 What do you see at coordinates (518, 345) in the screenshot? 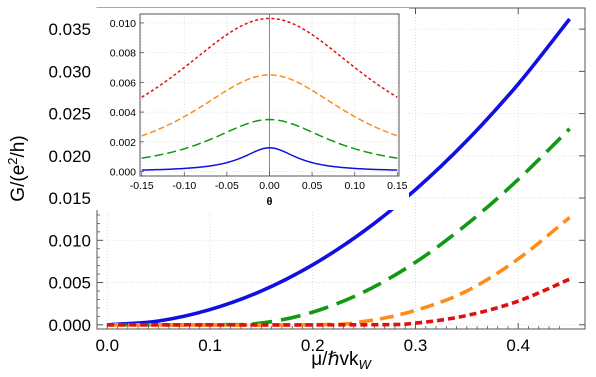
I see `x-tick-label-4: 0.4` at bounding box center [518, 345].